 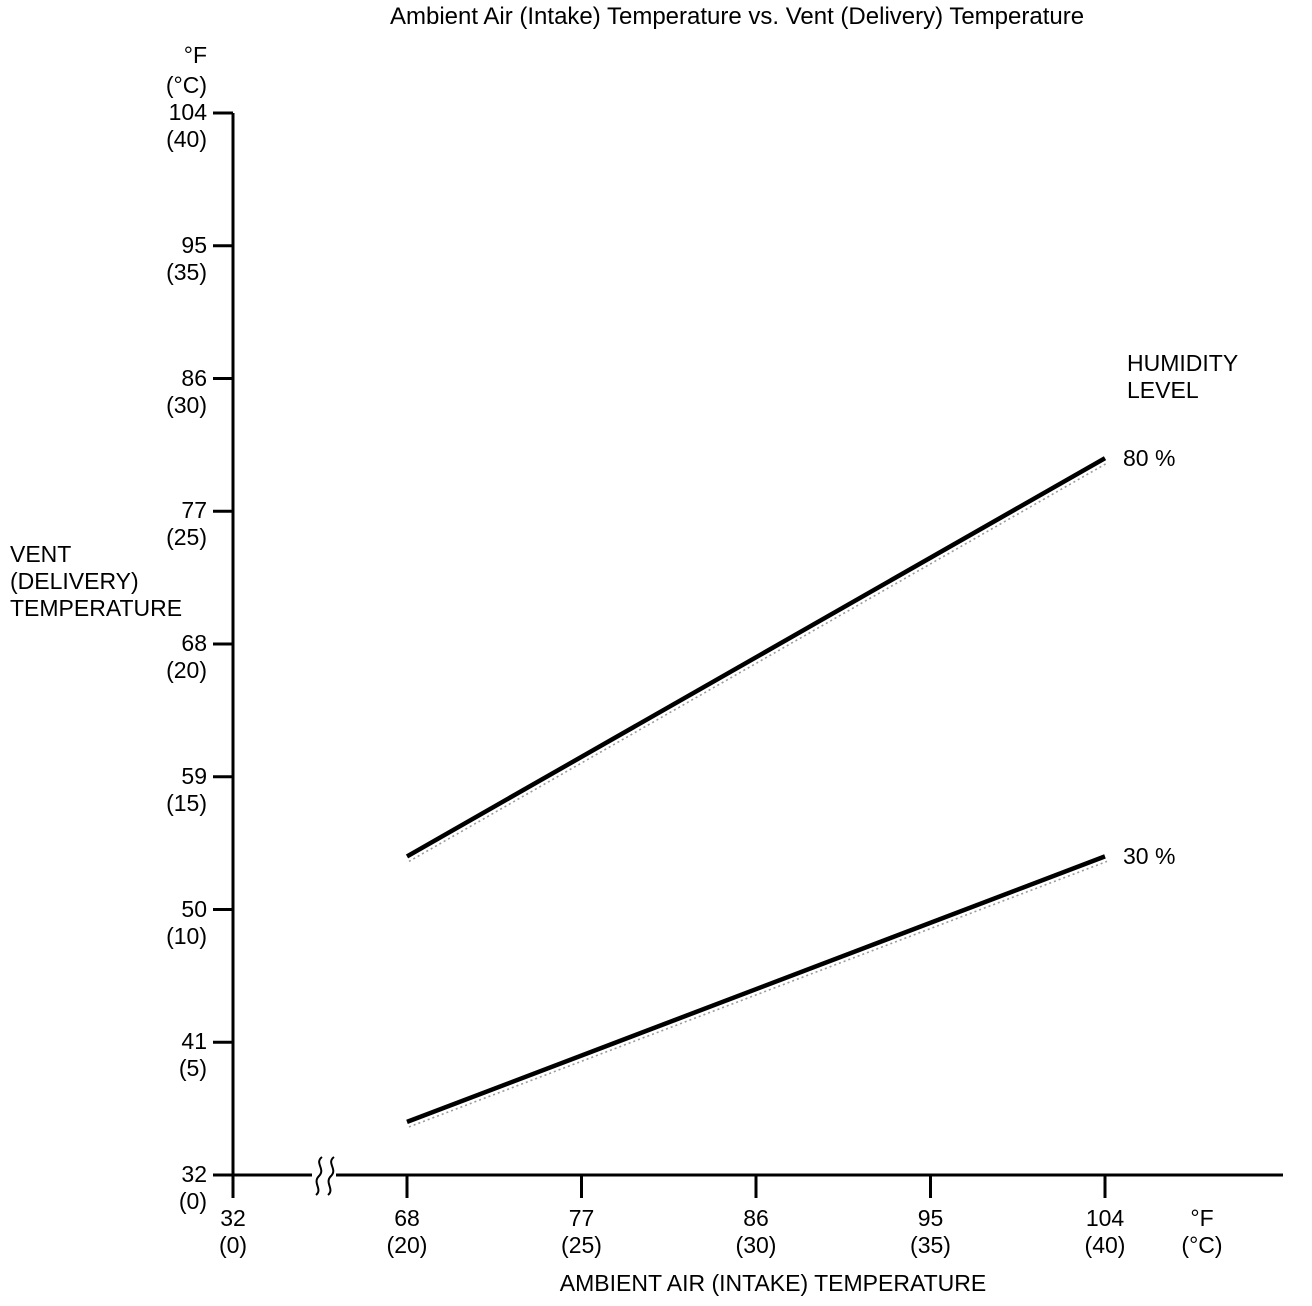 I want to click on y-tick-label-86: 86 (30), so click(x=186, y=391).